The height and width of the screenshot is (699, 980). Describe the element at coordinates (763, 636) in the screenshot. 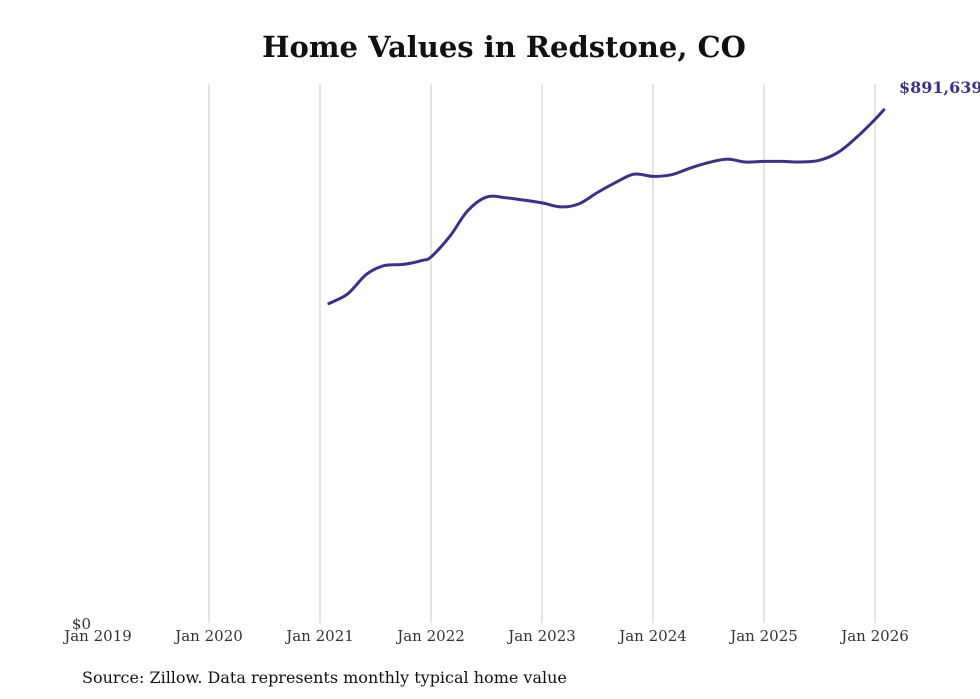

I see `x-tick-label: Jan 2025` at that location.